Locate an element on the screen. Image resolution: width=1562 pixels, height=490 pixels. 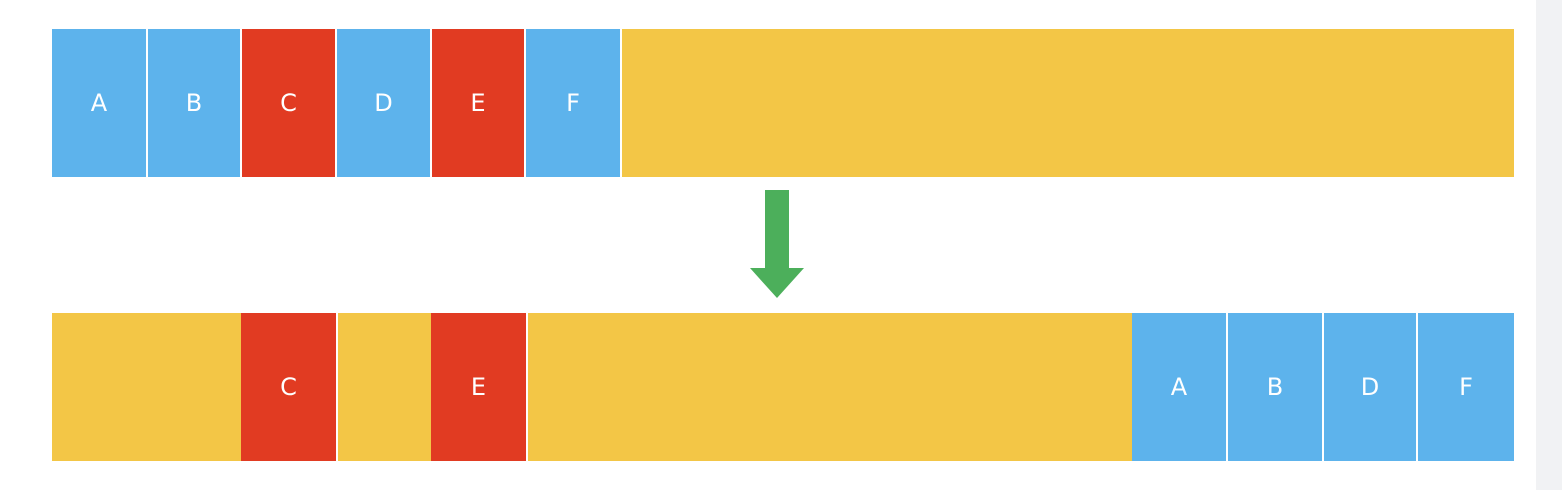
down-arrow-icon is located at coordinates (777, 244).